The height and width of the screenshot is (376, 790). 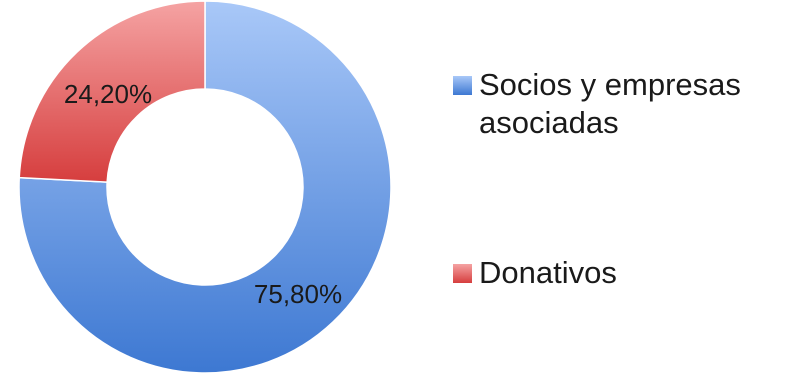 I want to click on legend-label-socios: Socios y empresas asociadas, so click(x=610, y=103).